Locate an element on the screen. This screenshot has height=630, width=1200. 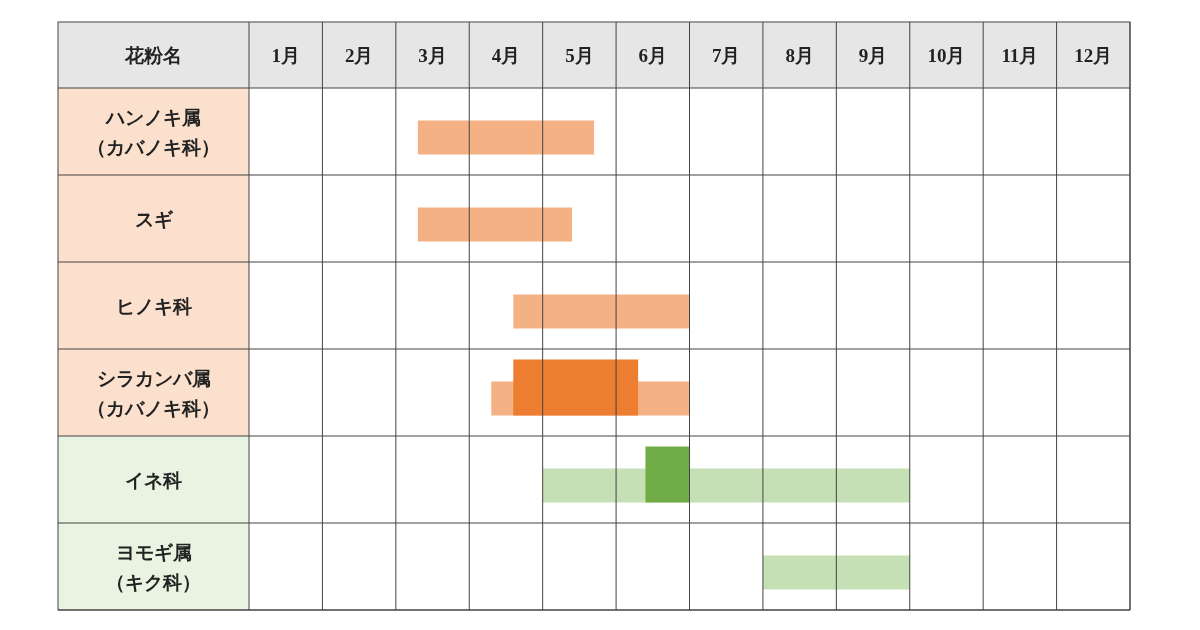
y-tick-label: スギ is located at coordinates (154, 219).